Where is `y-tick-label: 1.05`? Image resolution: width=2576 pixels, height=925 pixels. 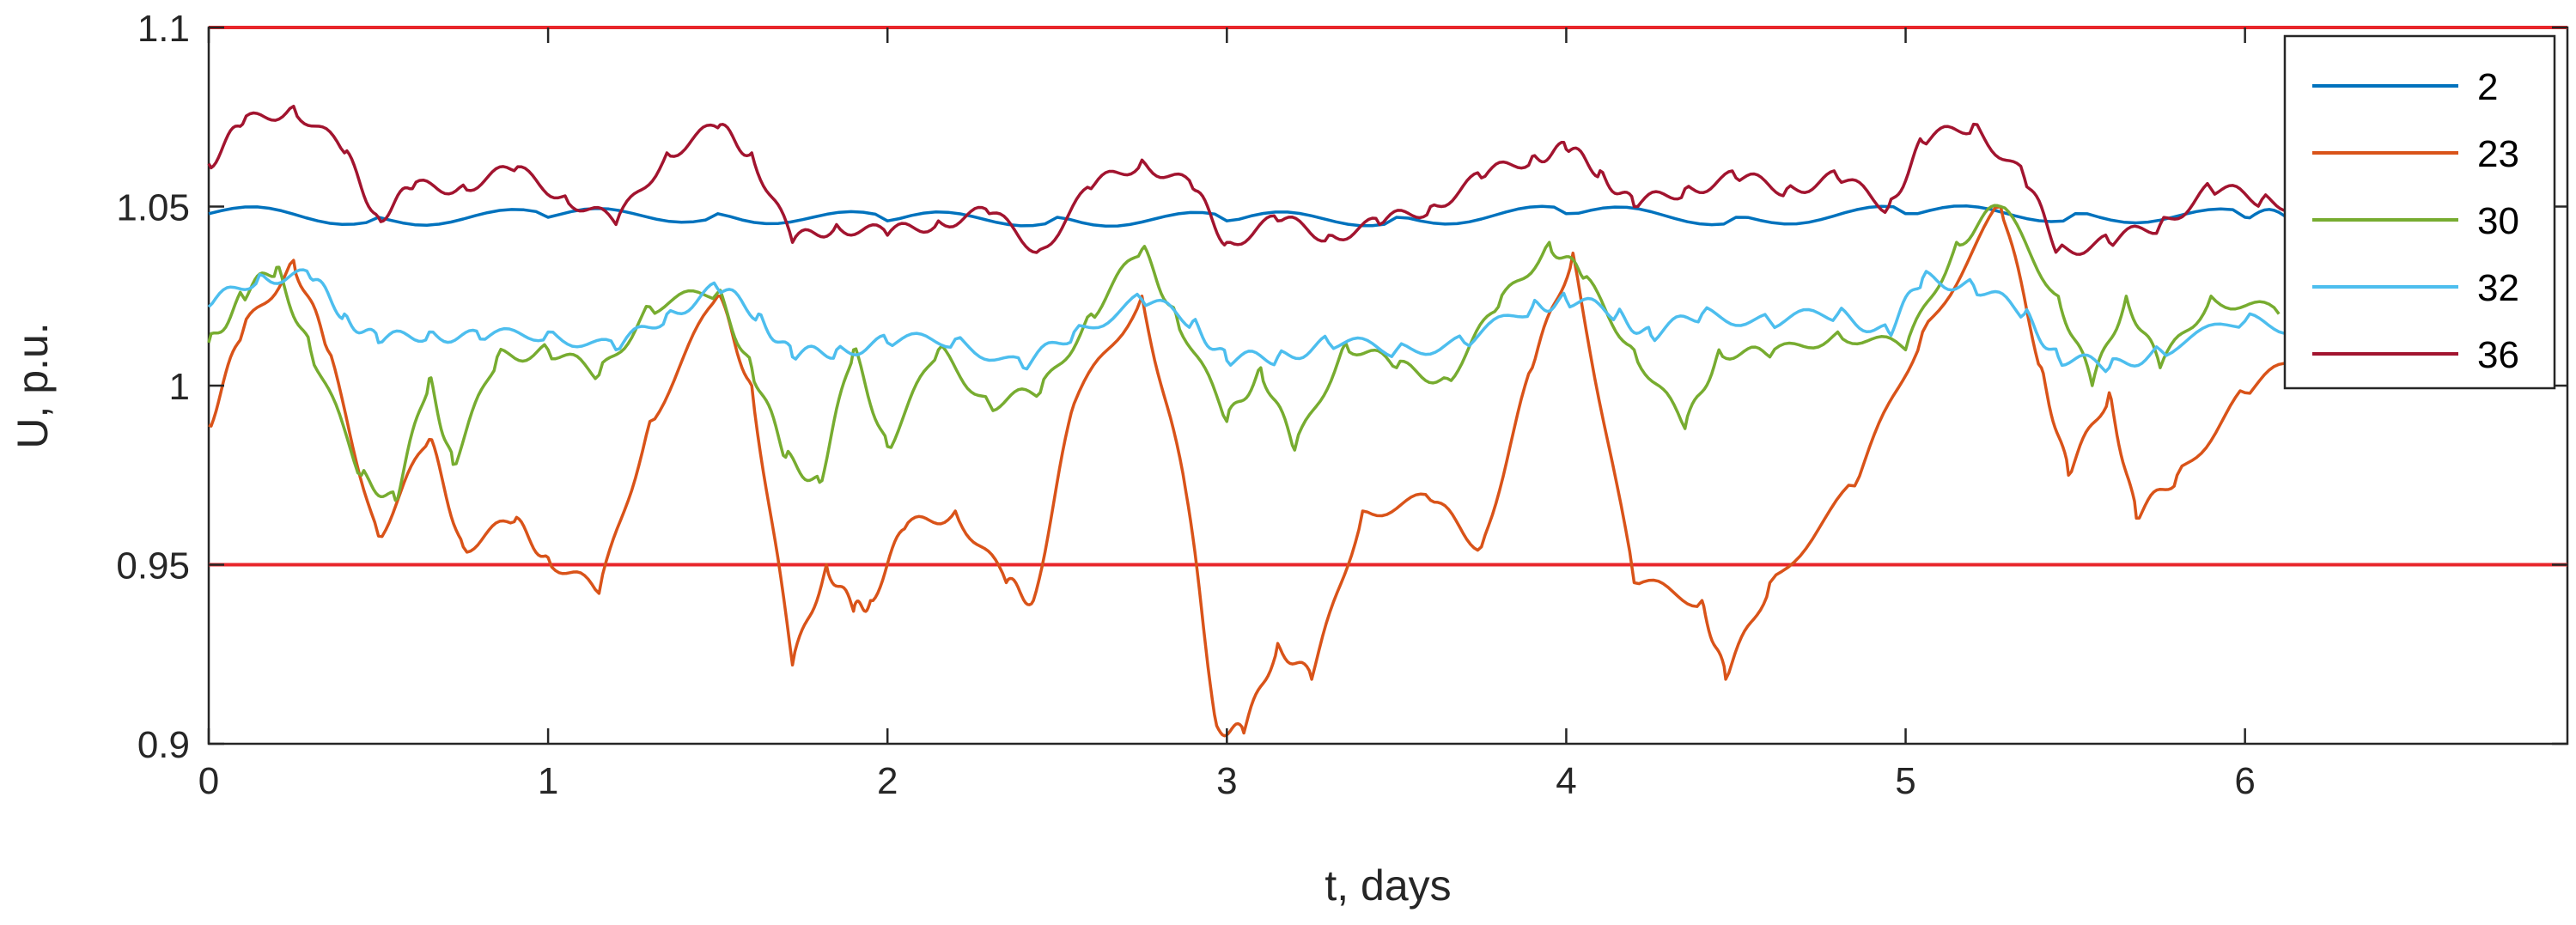
y-tick-label: 1.05 is located at coordinates (153, 208).